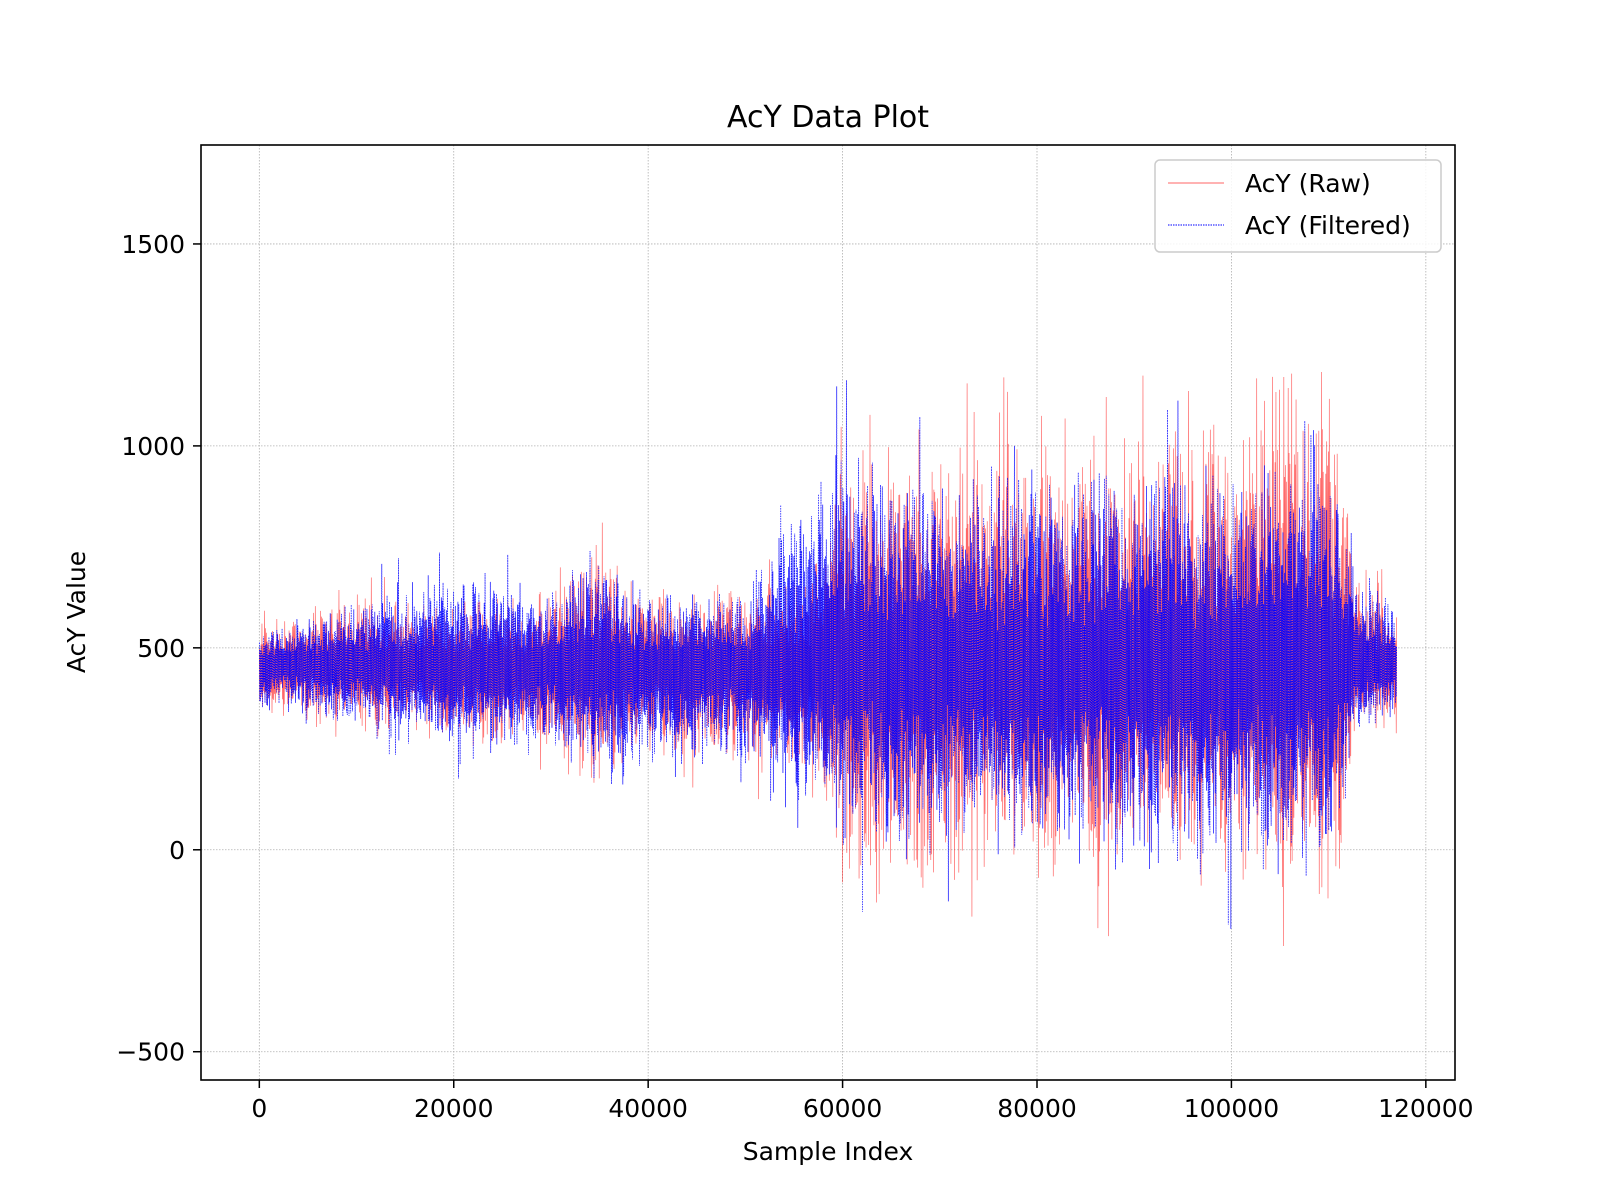 Image resolution: width=1600 pixels, height=1200 pixels. I want to click on chart-title: AcY Data Plot, so click(828, 117).